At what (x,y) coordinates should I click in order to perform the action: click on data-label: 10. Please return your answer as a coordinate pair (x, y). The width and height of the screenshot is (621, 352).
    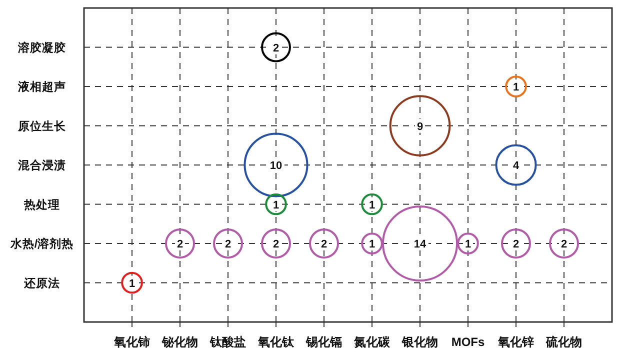
    Looking at the image, I should click on (276, 166).